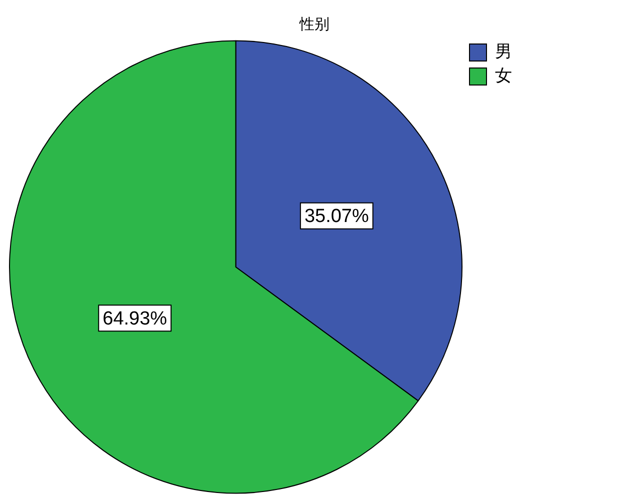 The height and width of the screenshot is (504, 629). Describe the element at coordinates (503, 76) in the screenshot. I see `legend-label: 女` at that location.